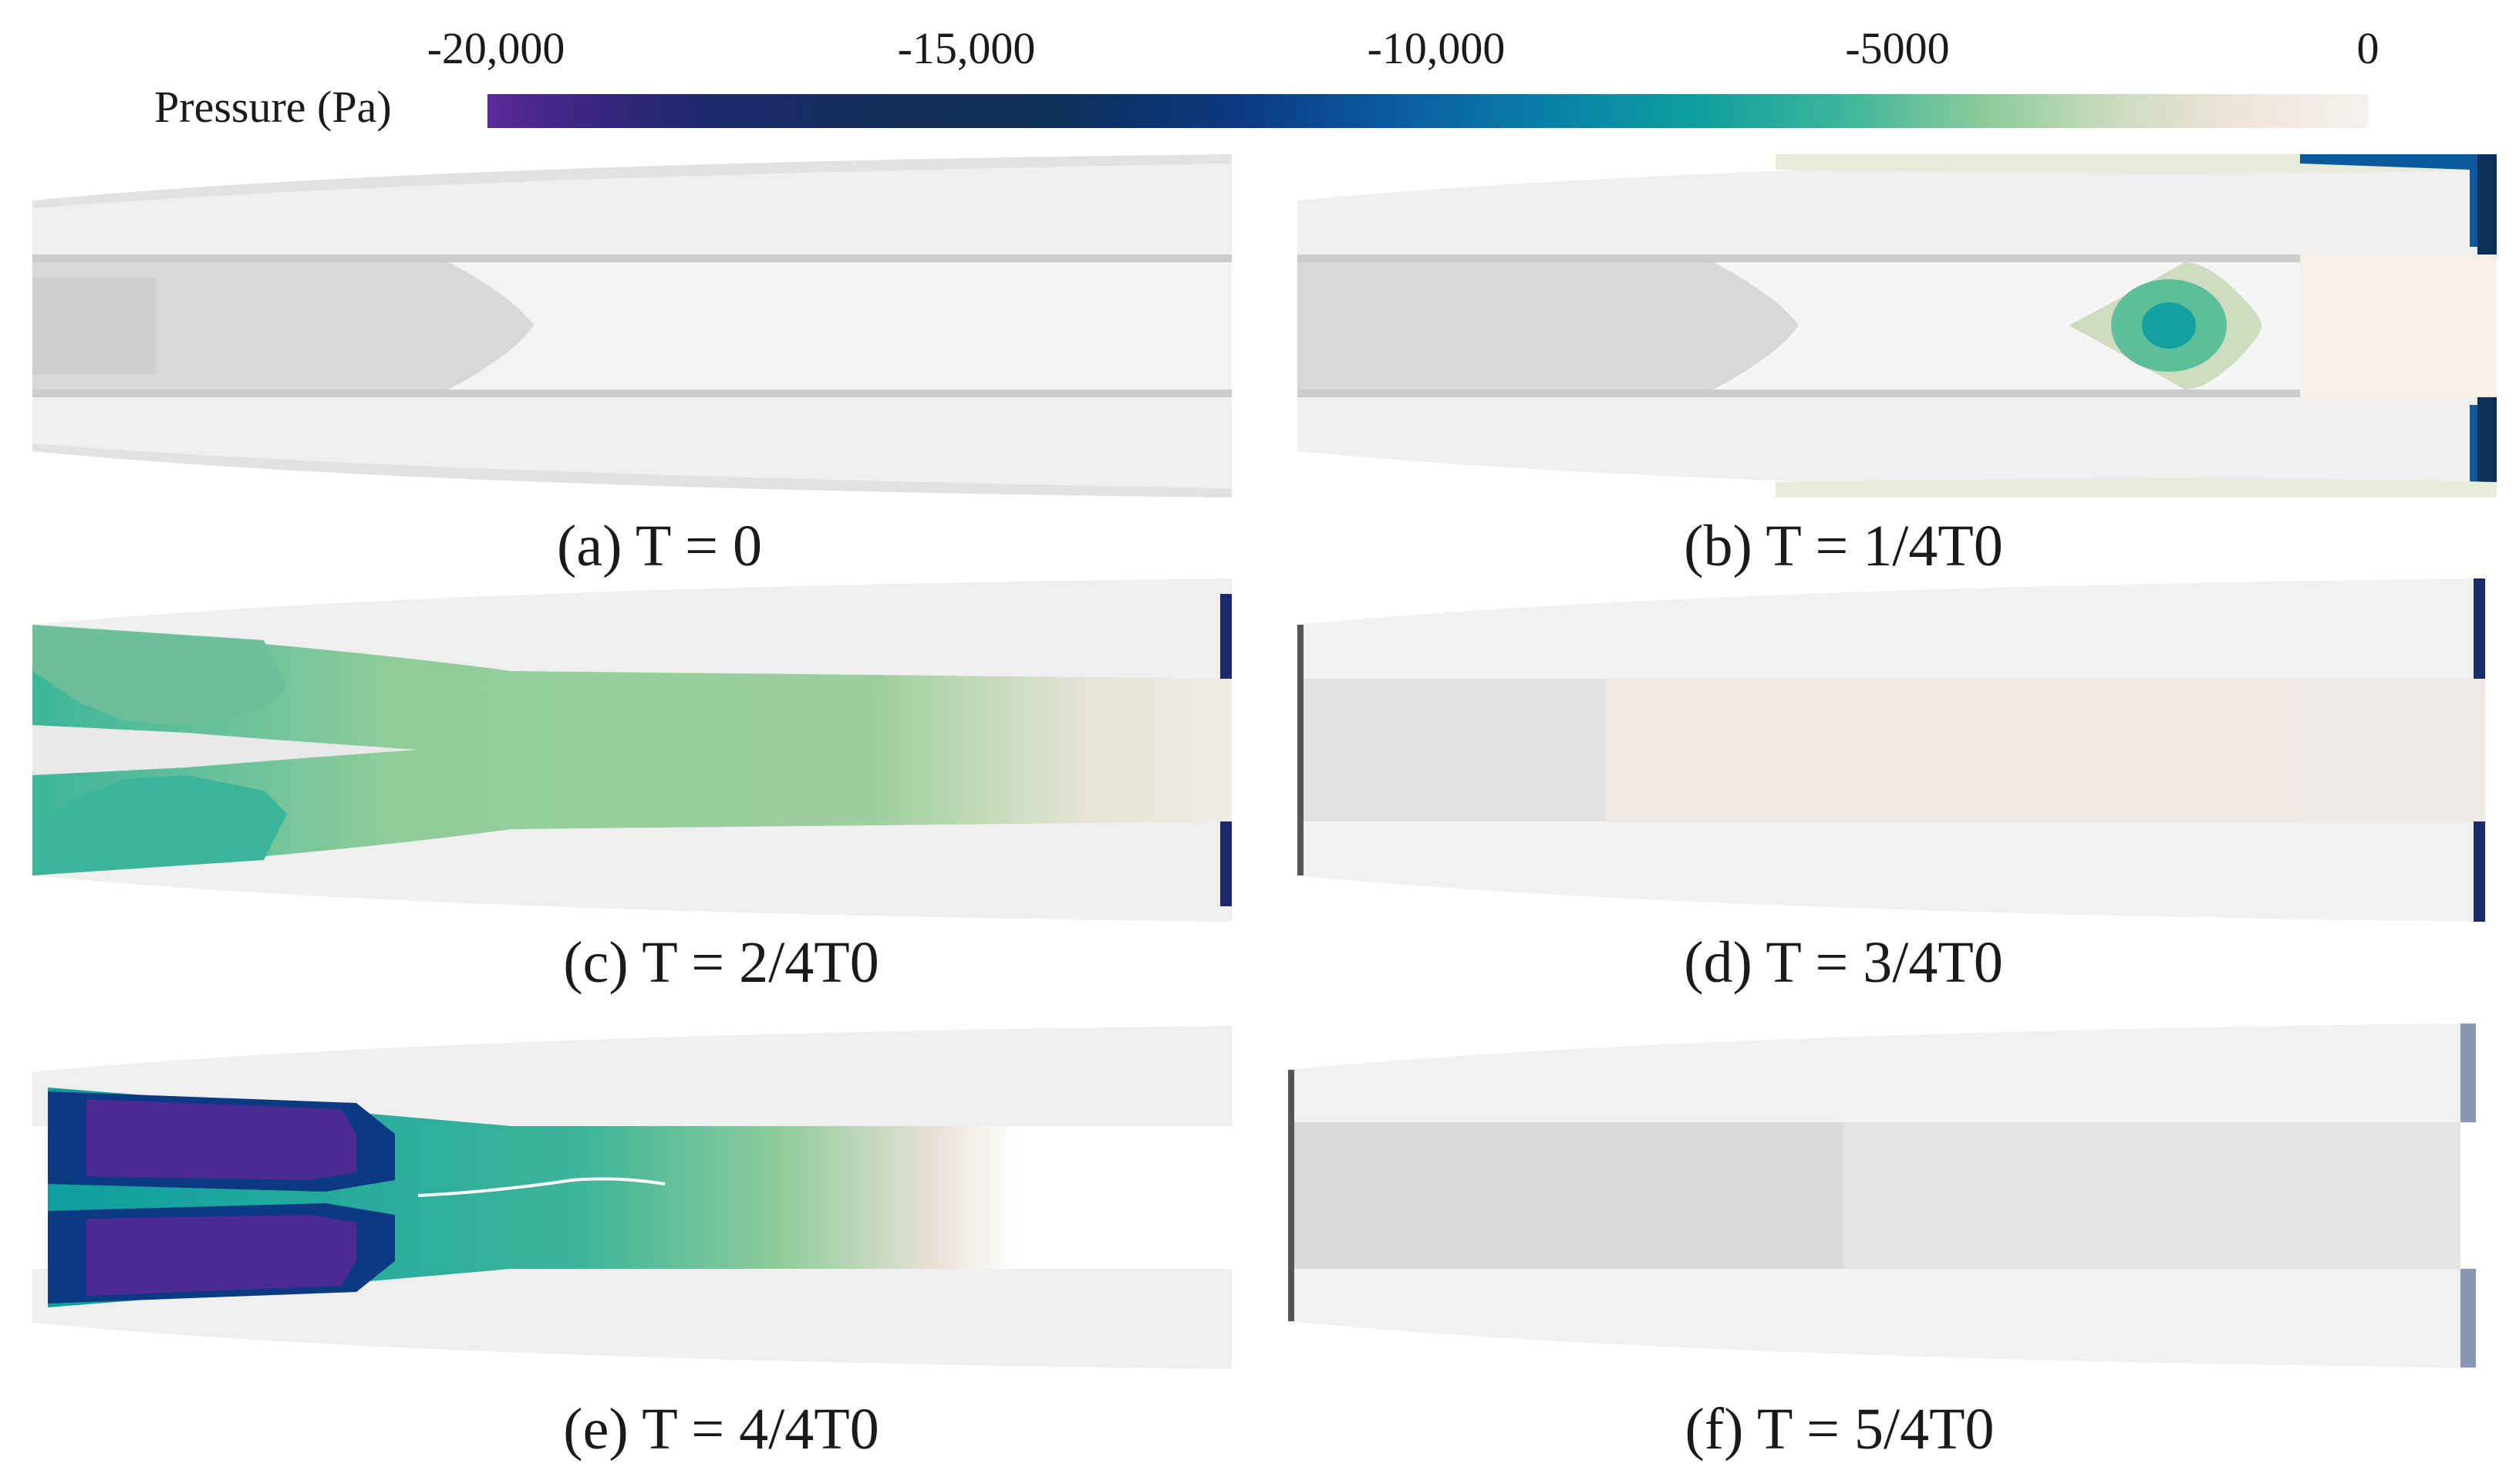 The width and height of the screenshot is (2516, 1484). What do you see at coordinates (721, 963) in the screenshot?
I see `panel-c-caption: (c) T = 2/4T0` at bounding box center [721, 963].